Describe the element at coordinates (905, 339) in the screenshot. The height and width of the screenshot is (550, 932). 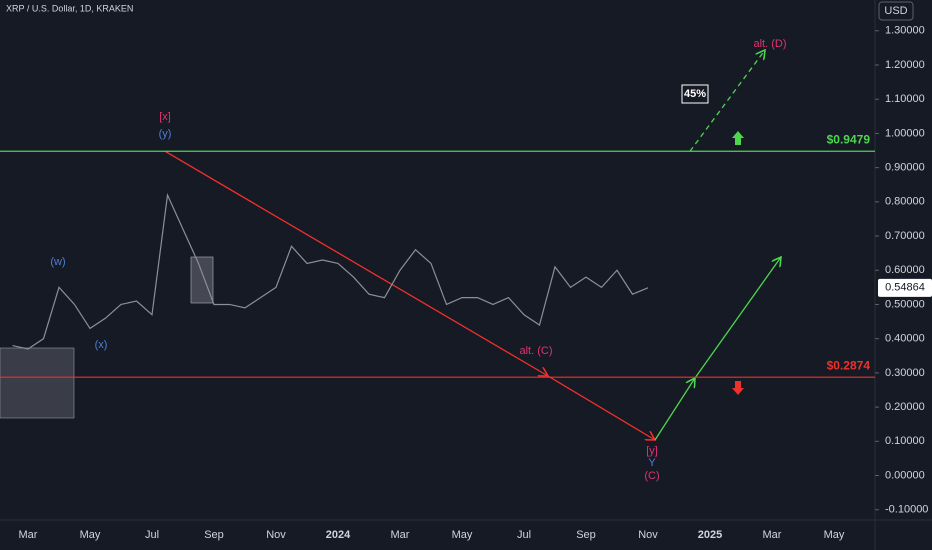
I see `y-tick-label: 0.40000` at that location.